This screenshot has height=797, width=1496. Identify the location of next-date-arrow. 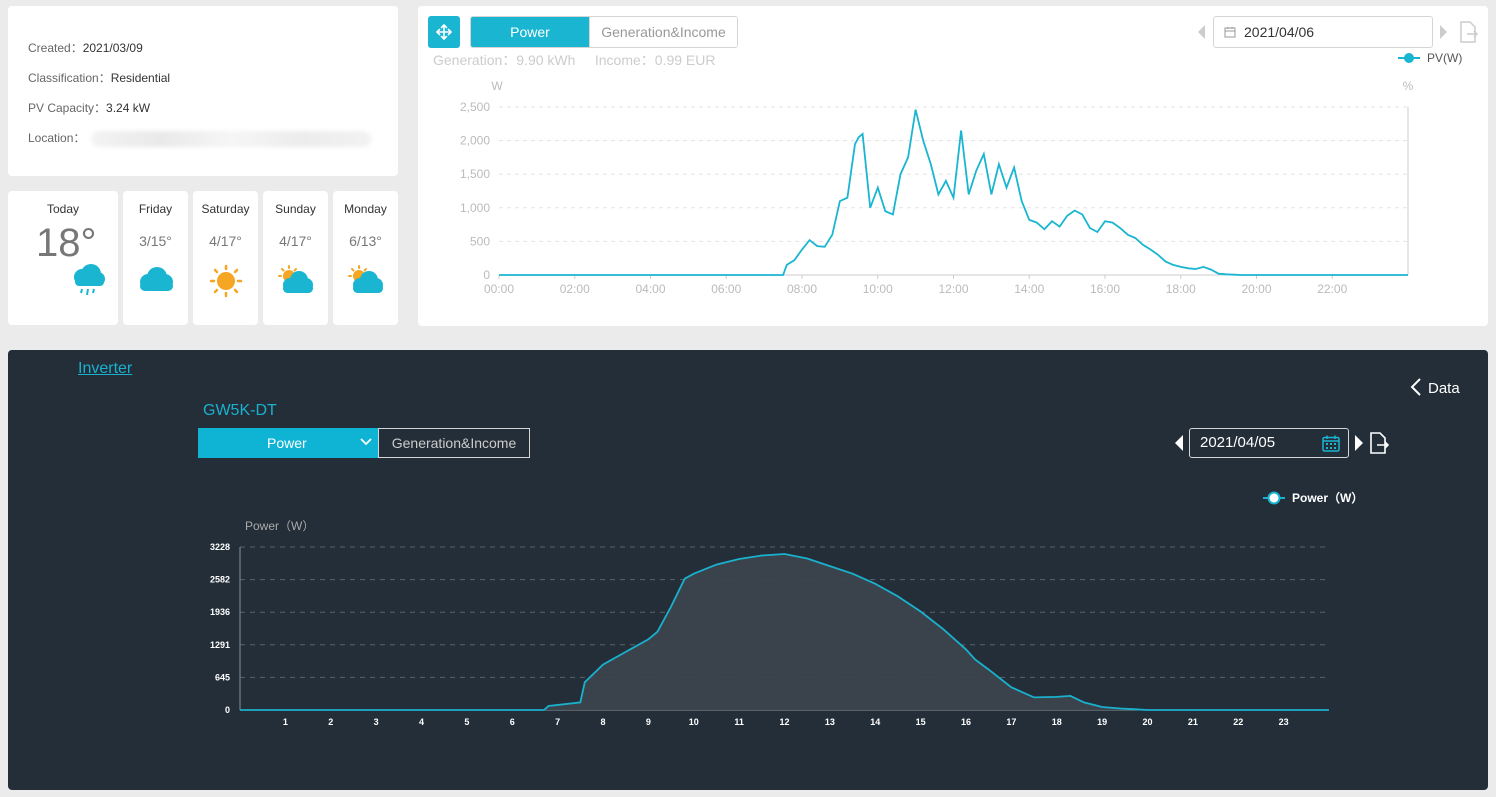
(1443, 32).